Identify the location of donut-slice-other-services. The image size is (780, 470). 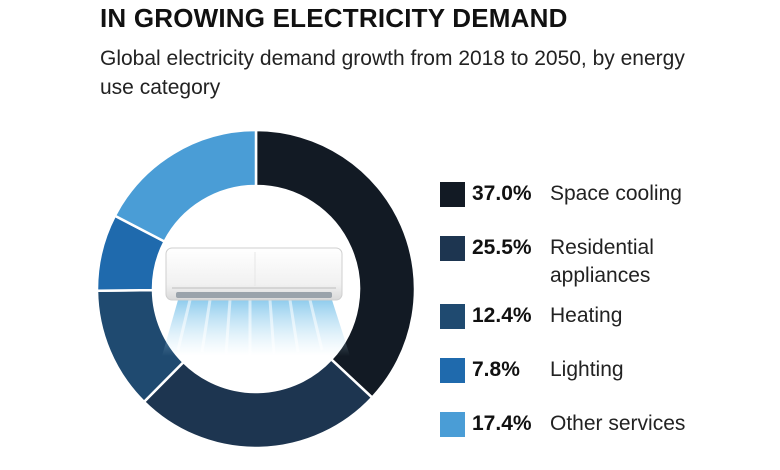
(185, 186).